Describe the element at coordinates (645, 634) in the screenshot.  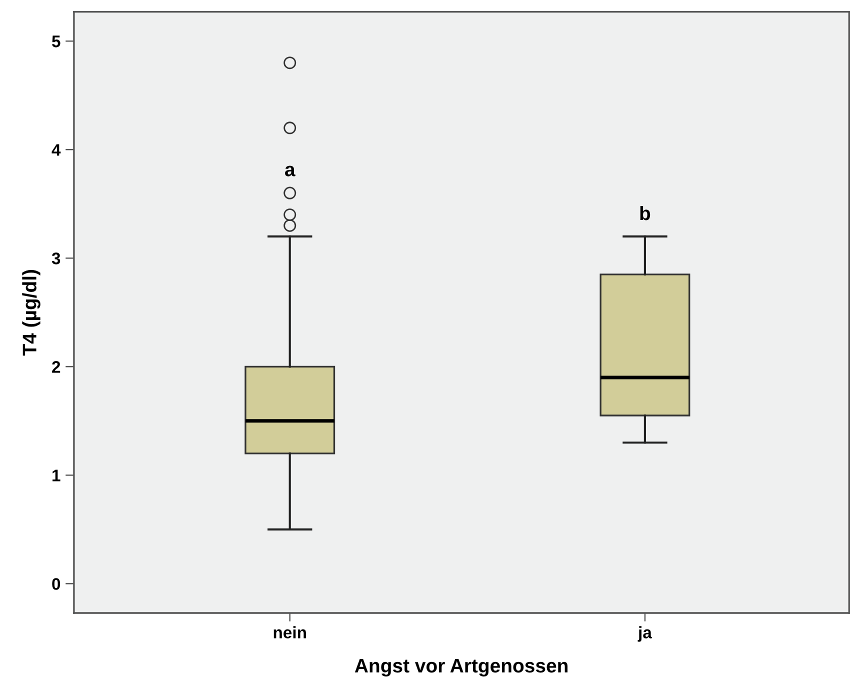
I see `x-tick-label: ja` at that location.